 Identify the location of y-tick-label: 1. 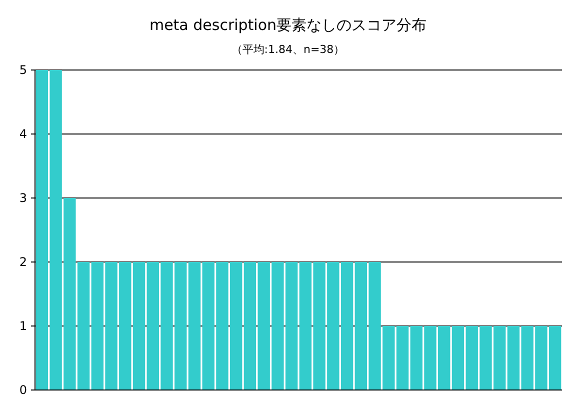
(23, 326).